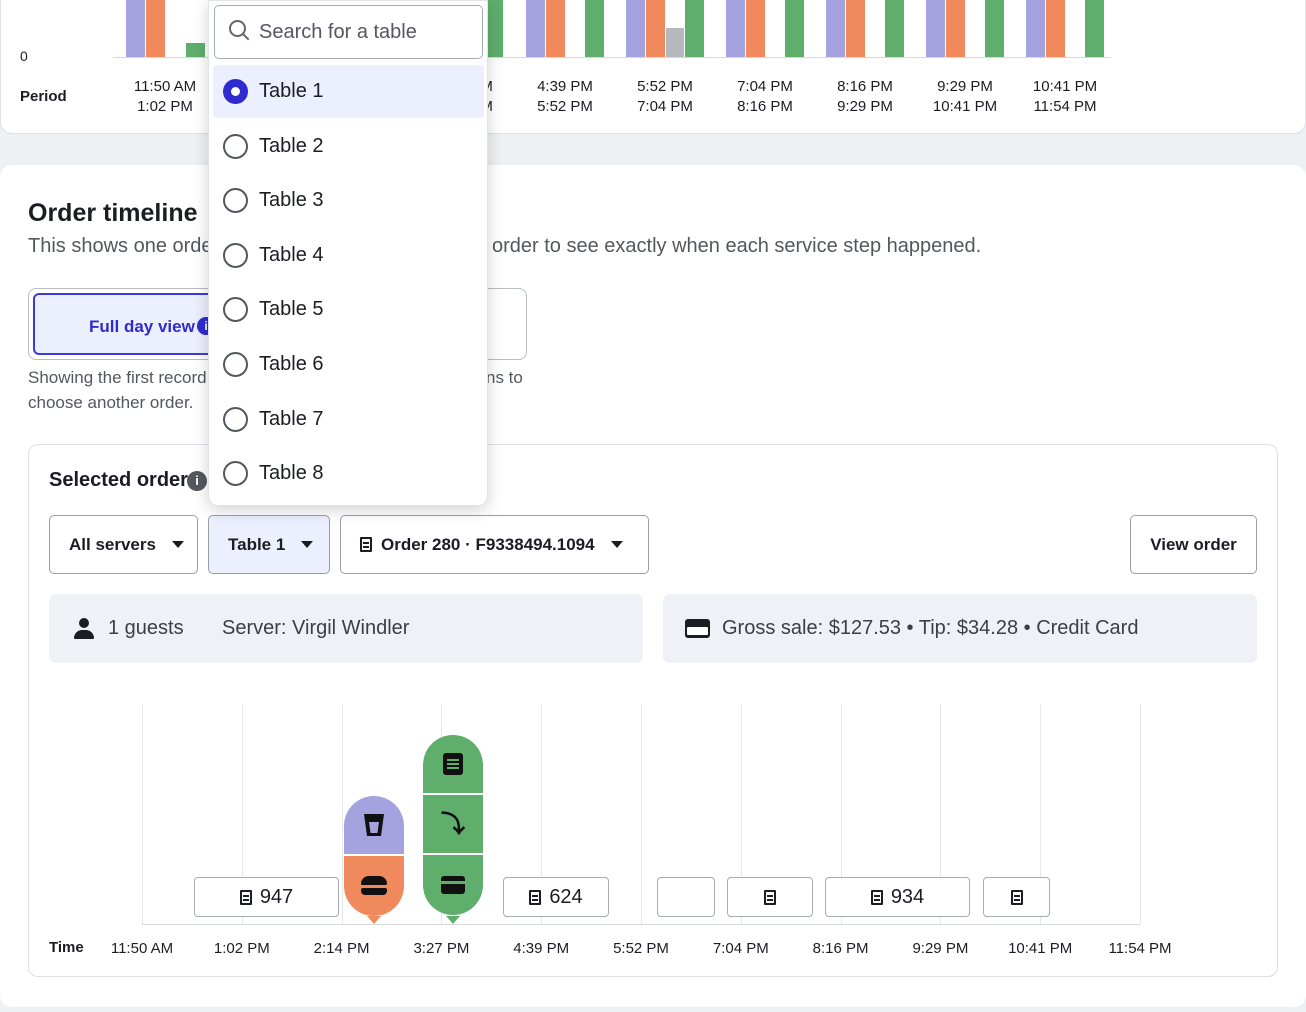 The width and height of the screenshot is (1306, 1012). I want to click on table-option-label: Table 1, so click(291, 91).